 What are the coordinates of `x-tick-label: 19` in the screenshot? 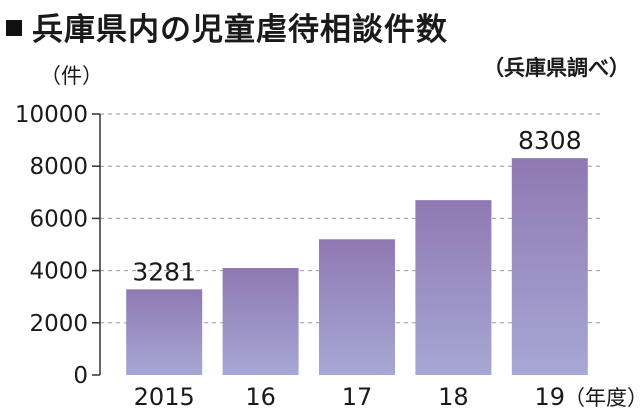 It's located at (550, 397).